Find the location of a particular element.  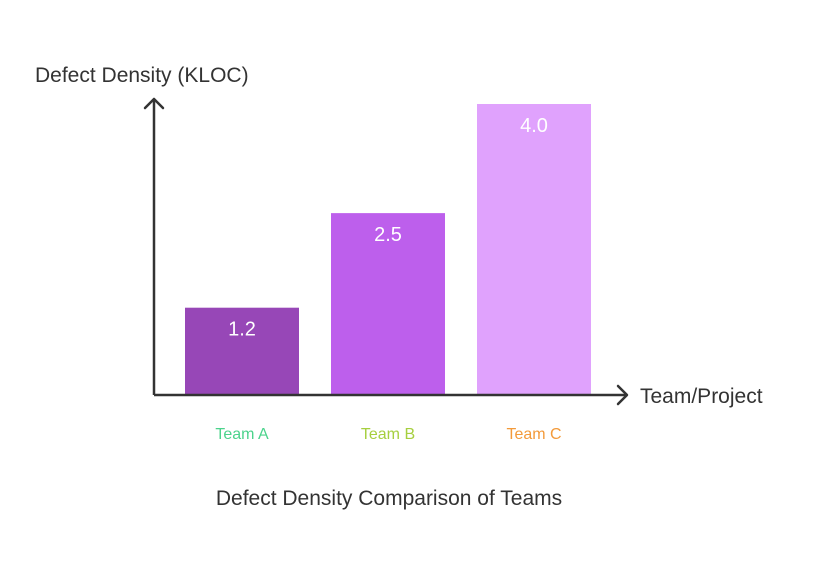

category-label: Team B is located at coordinates (388, 434).